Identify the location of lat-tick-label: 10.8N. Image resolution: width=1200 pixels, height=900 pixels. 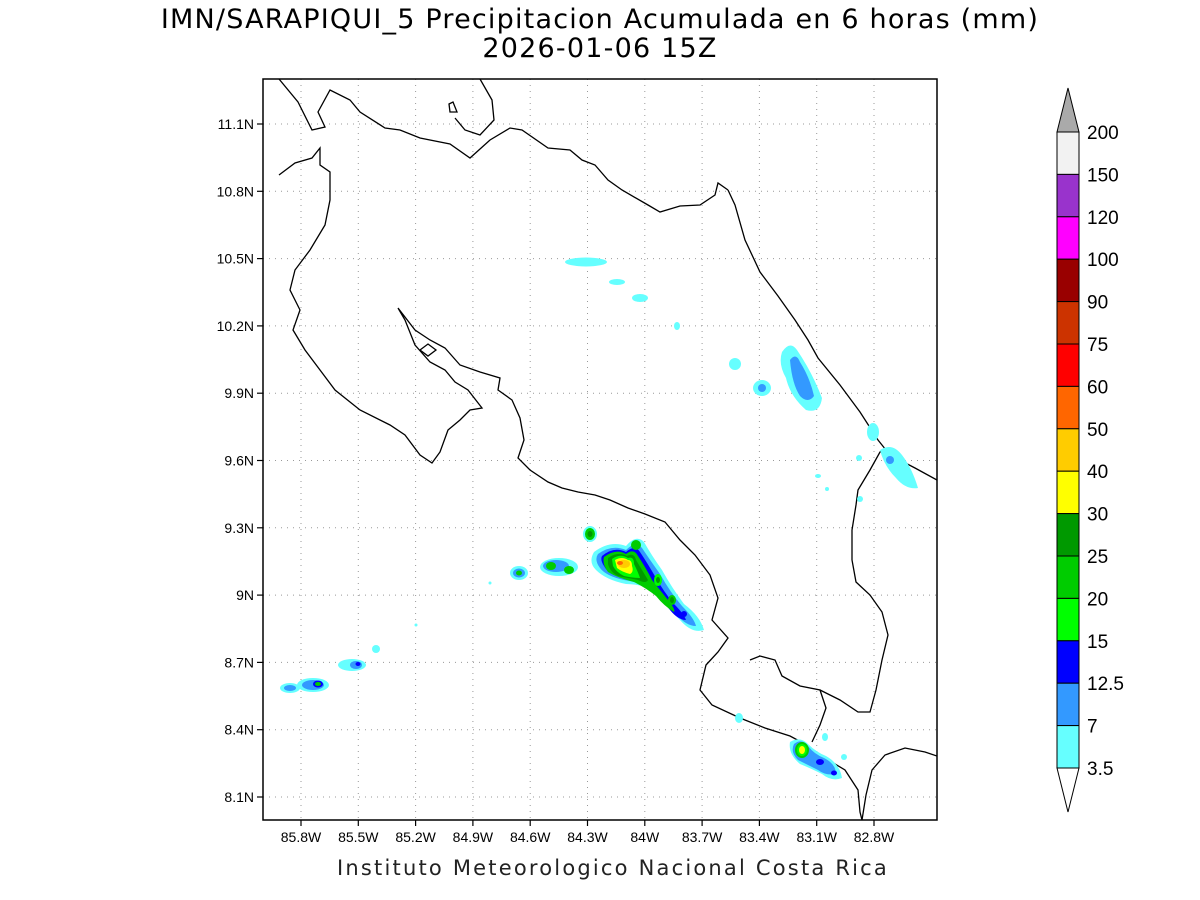
(235, 191).